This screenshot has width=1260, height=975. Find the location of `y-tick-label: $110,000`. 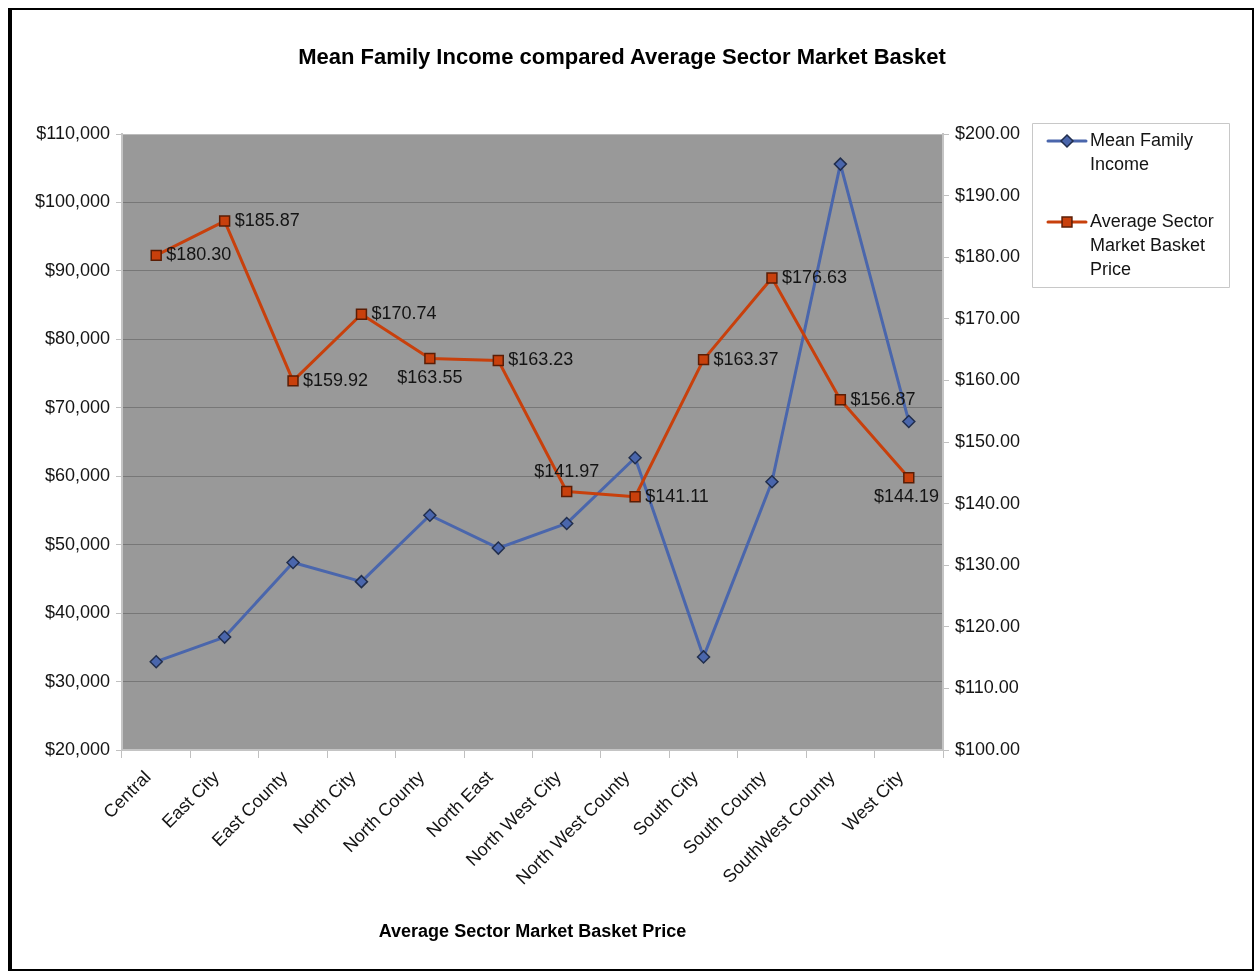

y-tick-label: $110,000 is located at coordinates (73, 132).